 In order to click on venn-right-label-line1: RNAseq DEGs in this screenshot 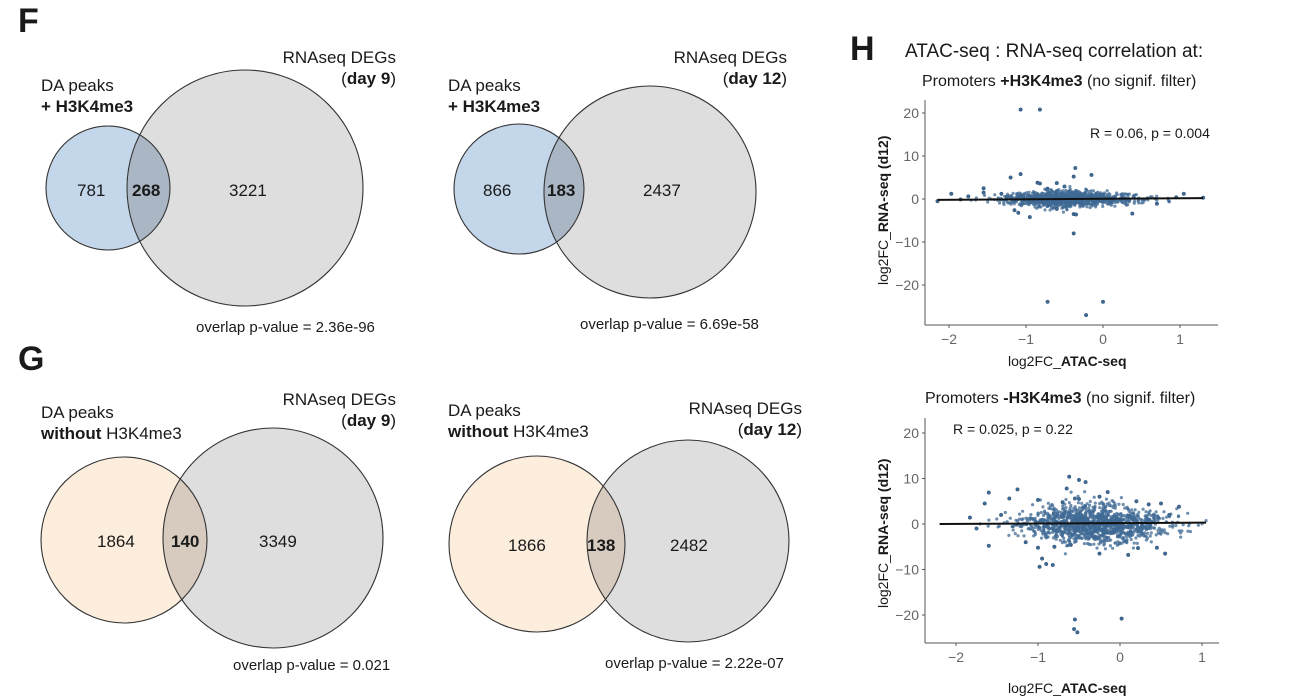, I will do `click(339, 399)`.